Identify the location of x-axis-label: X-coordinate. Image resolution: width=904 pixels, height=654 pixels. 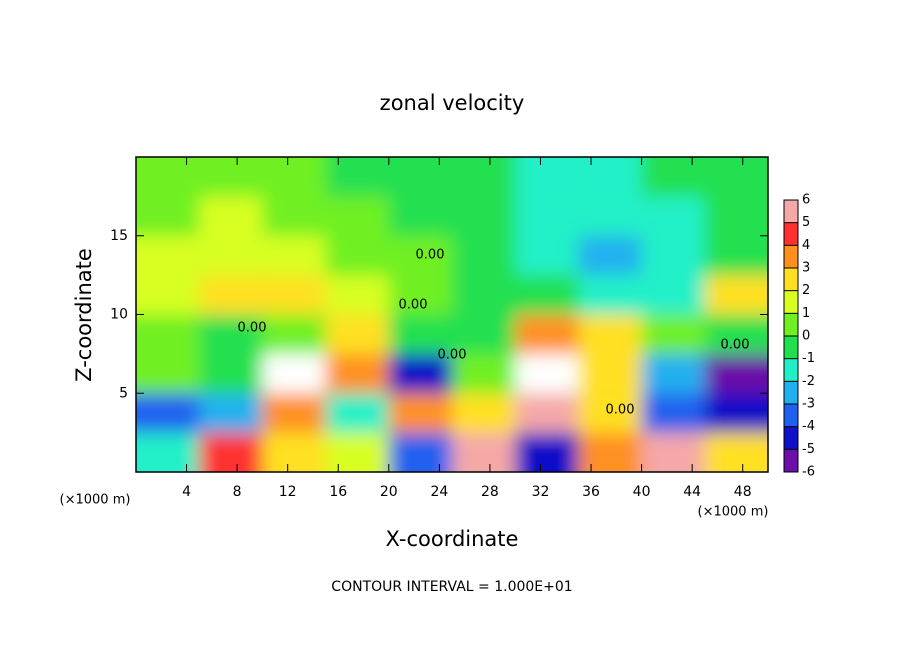
(452, 539).